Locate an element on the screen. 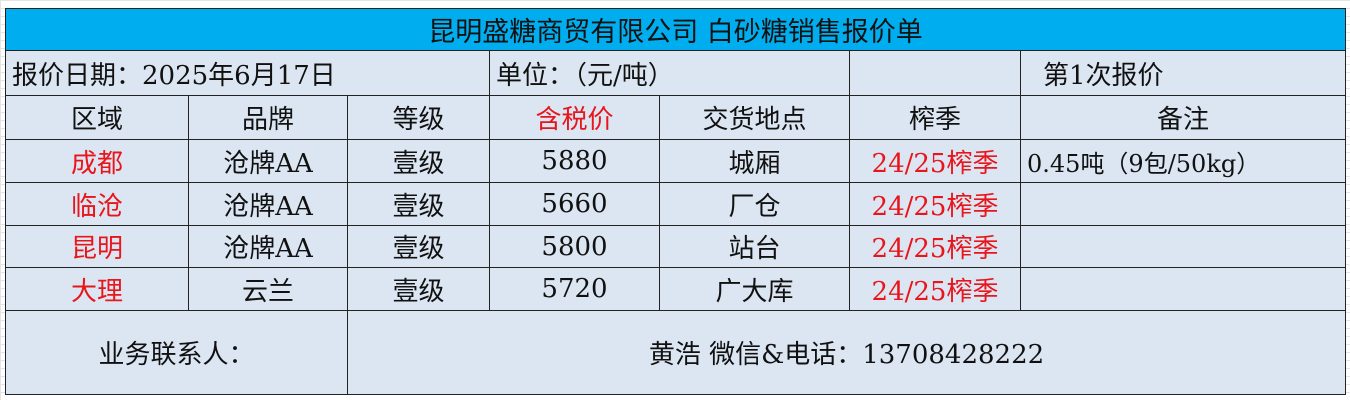 The image size is (1350, 400). unit: 单位：（元/吨） is located at coordinates (669, 73).